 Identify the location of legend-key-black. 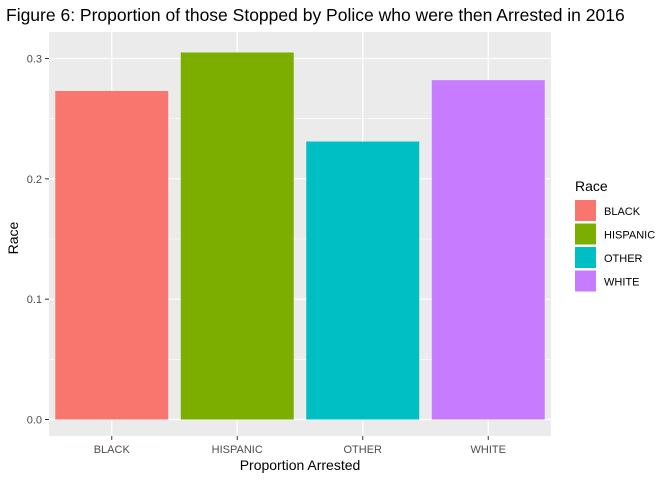
(585, 210).